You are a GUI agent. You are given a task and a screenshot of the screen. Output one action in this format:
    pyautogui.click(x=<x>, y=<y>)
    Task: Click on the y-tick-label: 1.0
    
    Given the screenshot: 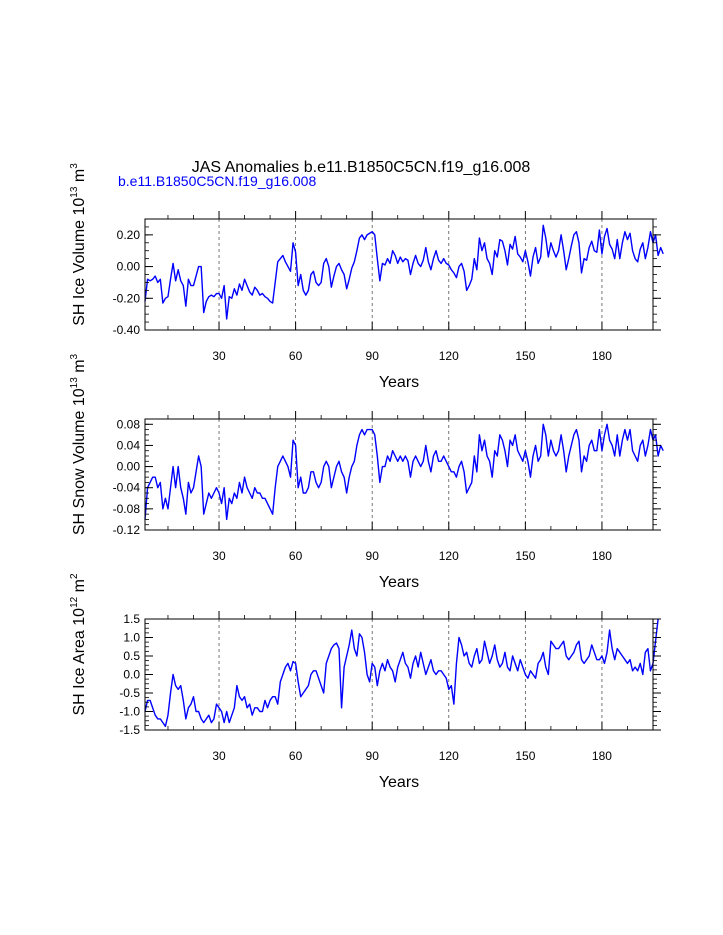 What is the action you would take?
    pyautogui.click(x=131, y=638)
    